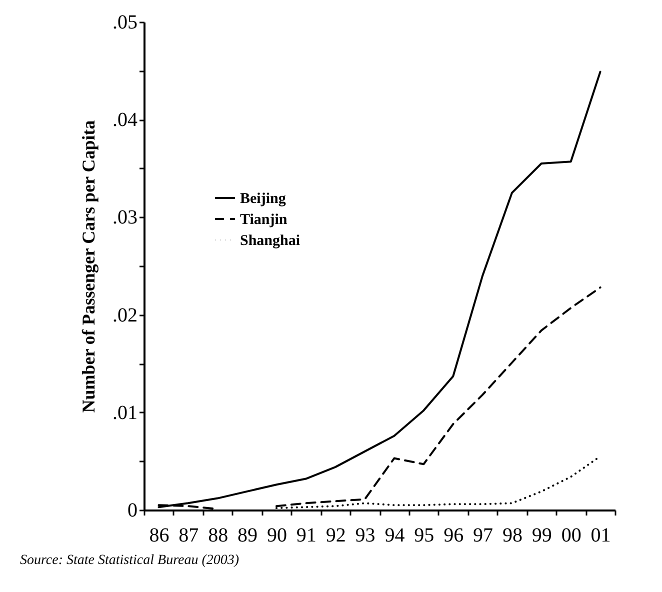 The height and width of the screenshot is (592, 662). I want to click on x-tick-label: 94, so click(394, 535).